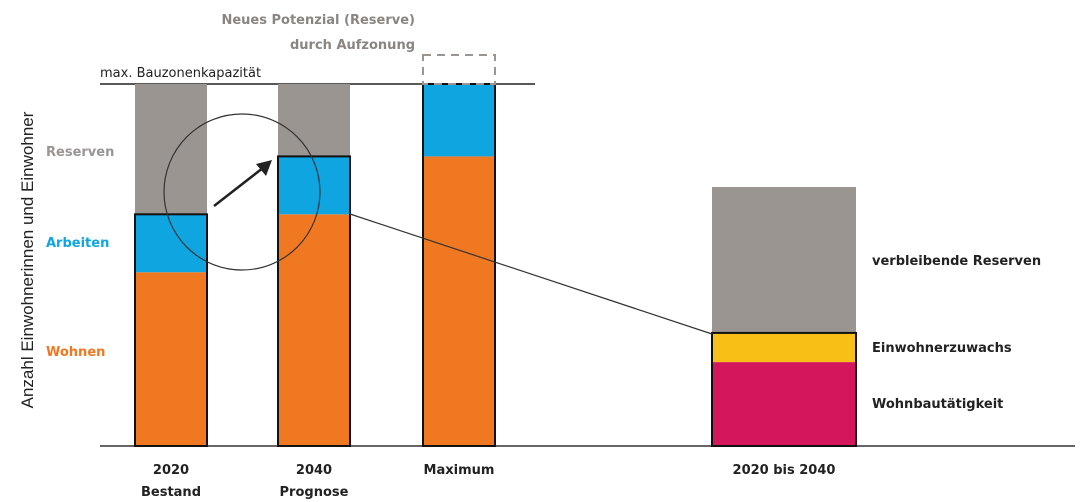 The image size is (1082, 502). Describe the element at coordinates (531, 274) in the screenshot. I see `connector-line` at that location.